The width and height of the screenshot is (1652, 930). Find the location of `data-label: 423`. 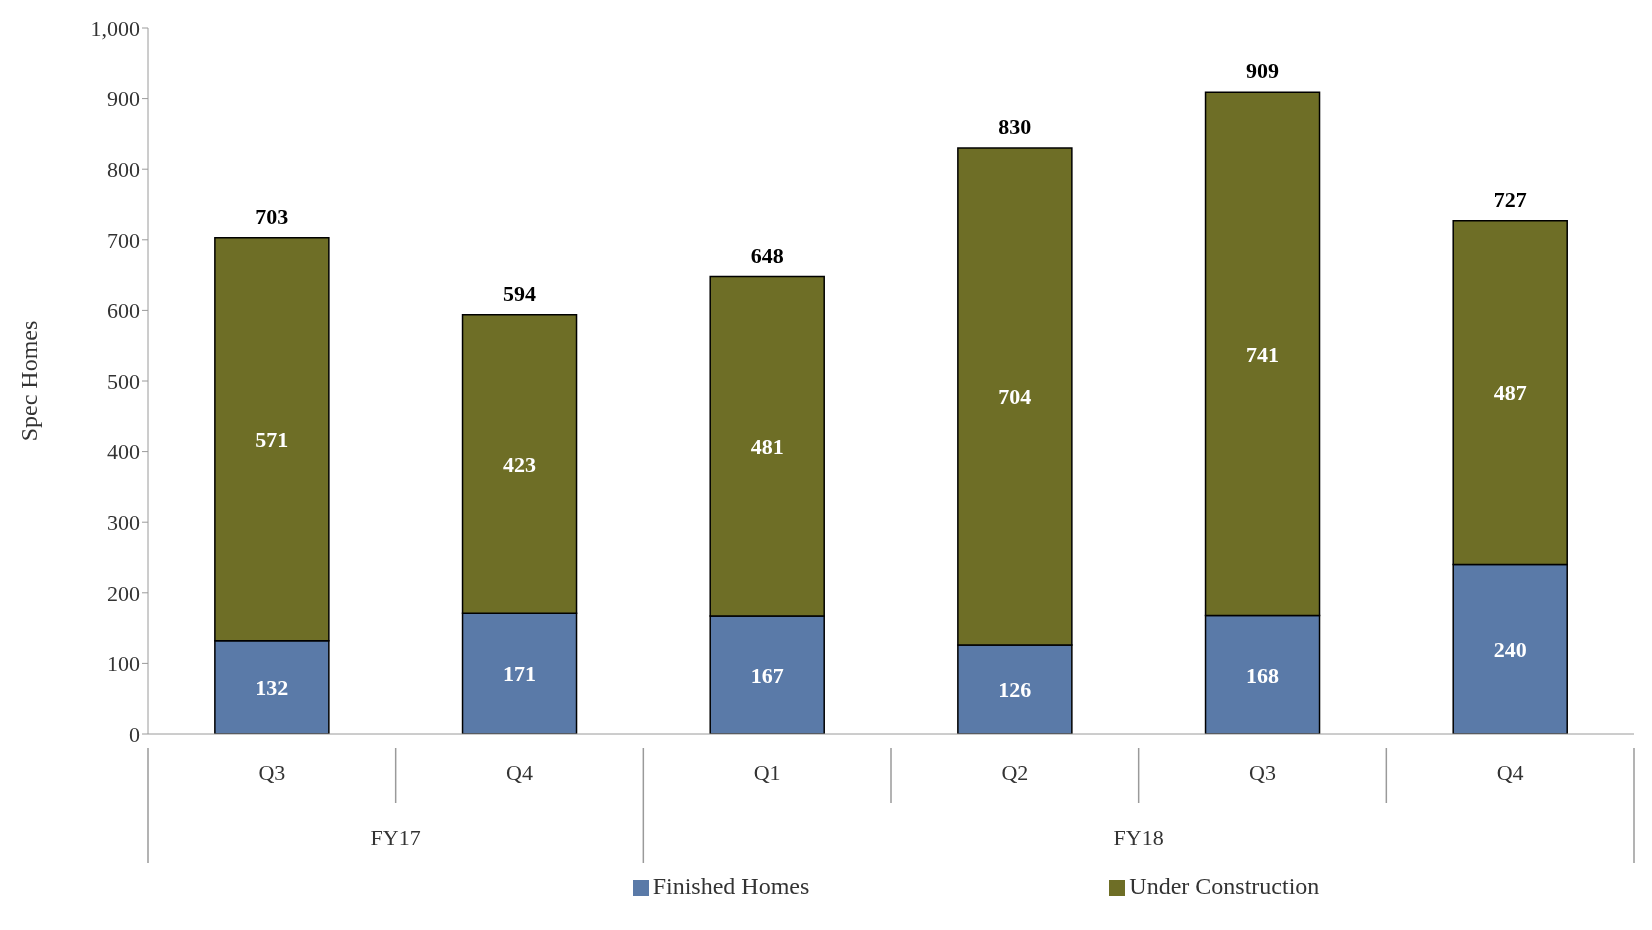

data-label: 423 is located at coordinates (520, 464).